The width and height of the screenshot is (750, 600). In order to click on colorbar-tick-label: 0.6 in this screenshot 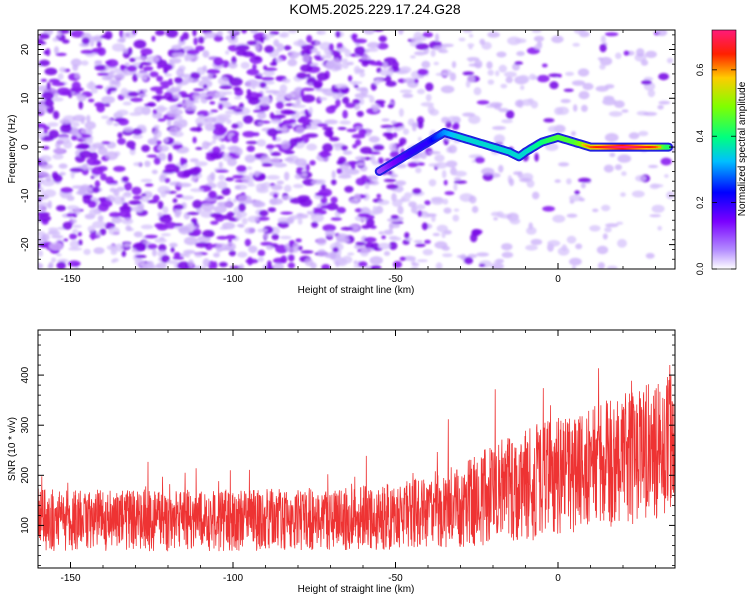, I will do `click(700, 70)`.